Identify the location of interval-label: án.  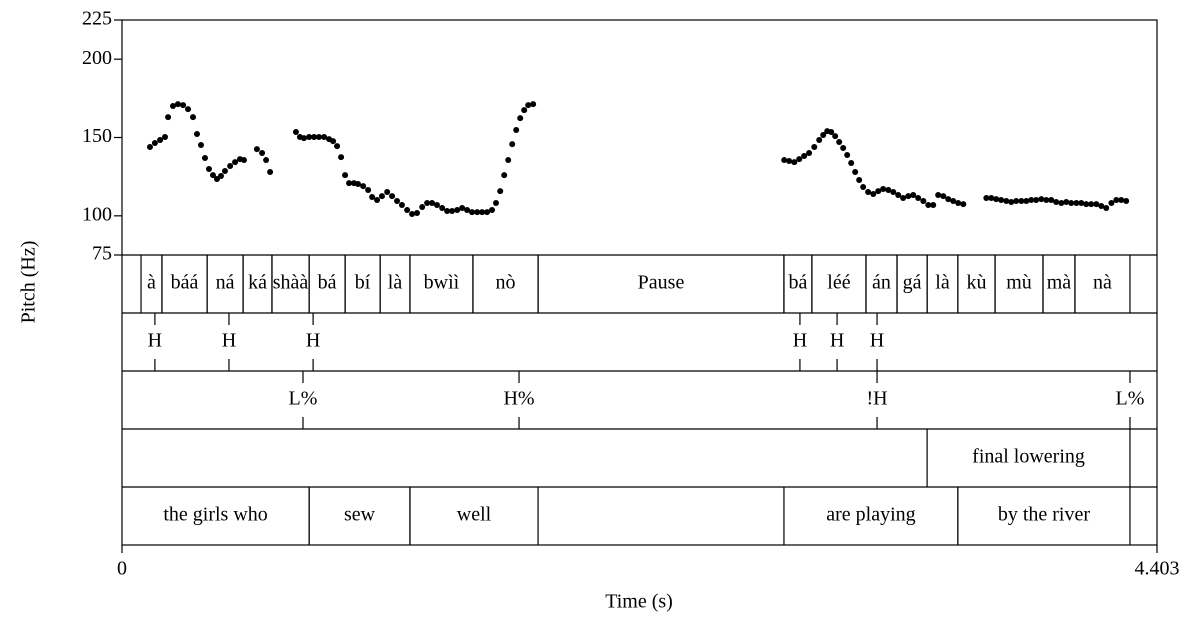
(881, 283).